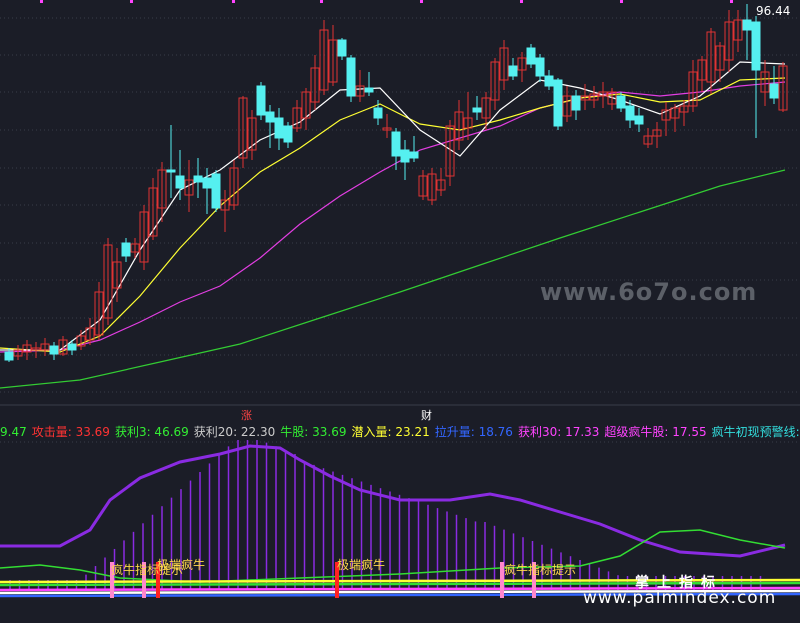  I want to click on legend-item-9: 疯牛初现预警线: 30.00, so click(755, 432).